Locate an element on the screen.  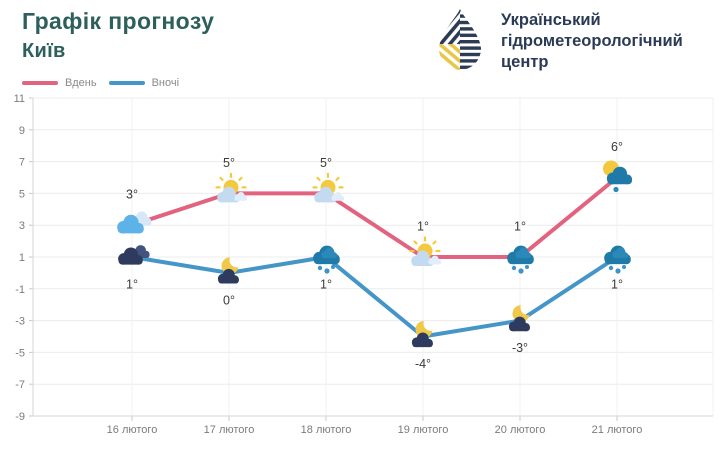
day-line is located at coordinates (374, 217).